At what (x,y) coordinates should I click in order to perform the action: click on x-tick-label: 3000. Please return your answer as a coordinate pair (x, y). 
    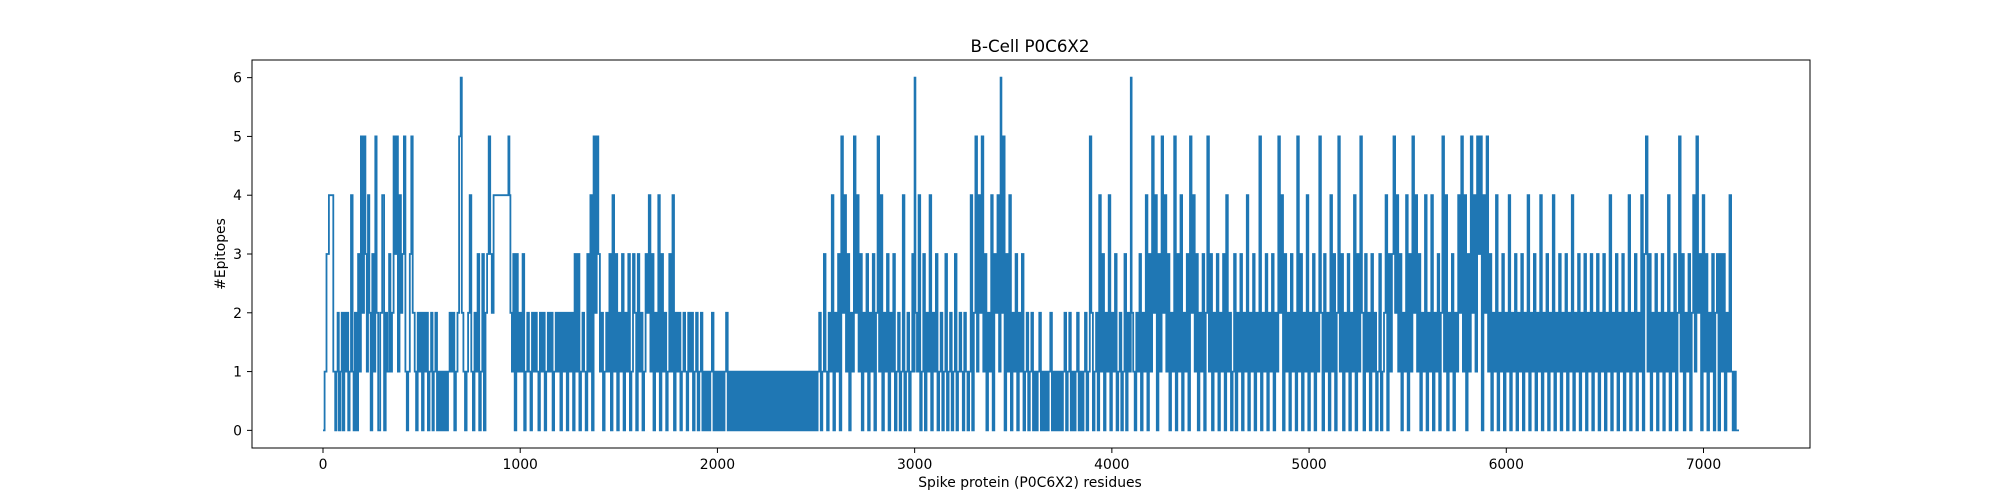
    Looking at the image, I should click on (914, 465).